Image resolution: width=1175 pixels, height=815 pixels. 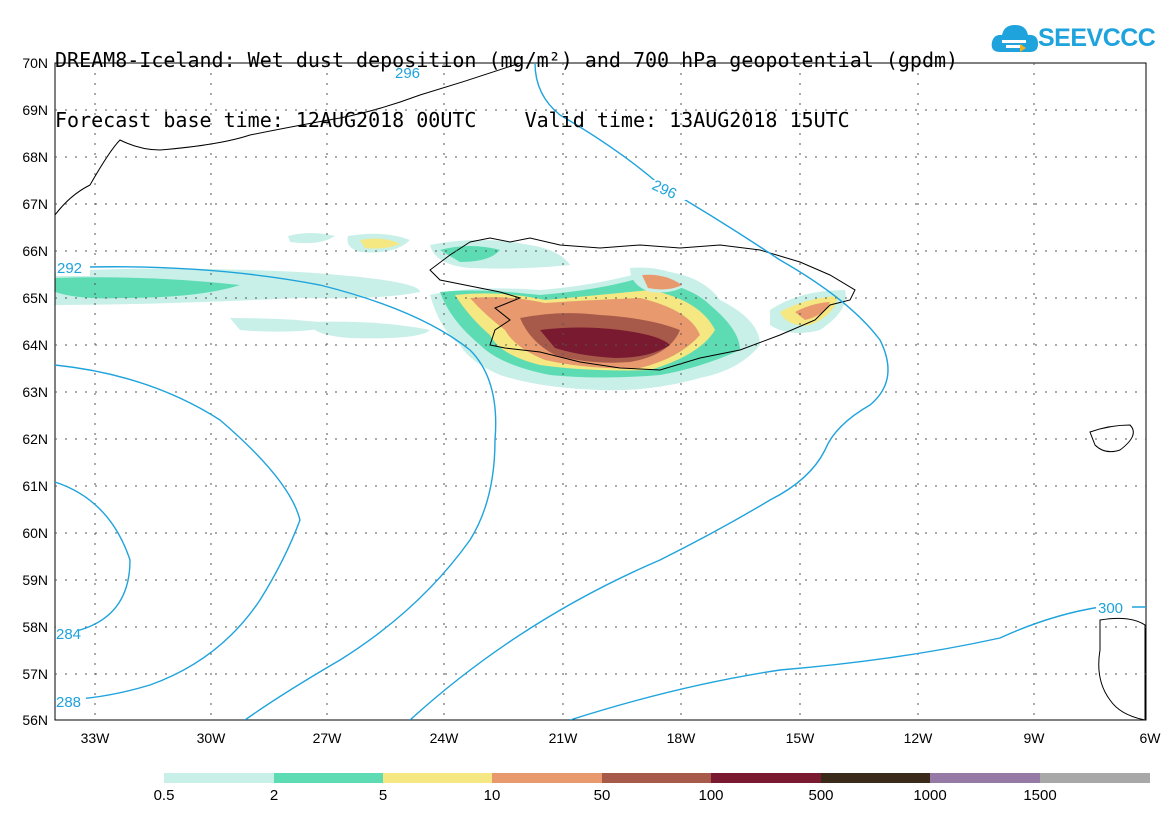 I want to click on seevccc-logo: SEEVCCC, so click(x=1073, y=38).